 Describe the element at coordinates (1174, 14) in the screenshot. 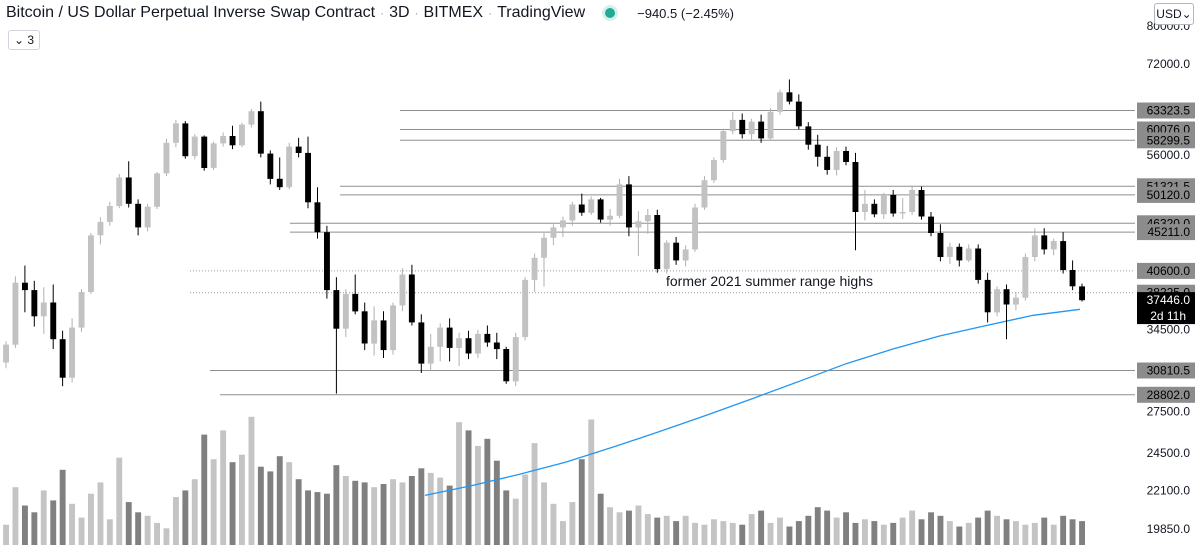

I see `currency-select: USD⌄` at that location.